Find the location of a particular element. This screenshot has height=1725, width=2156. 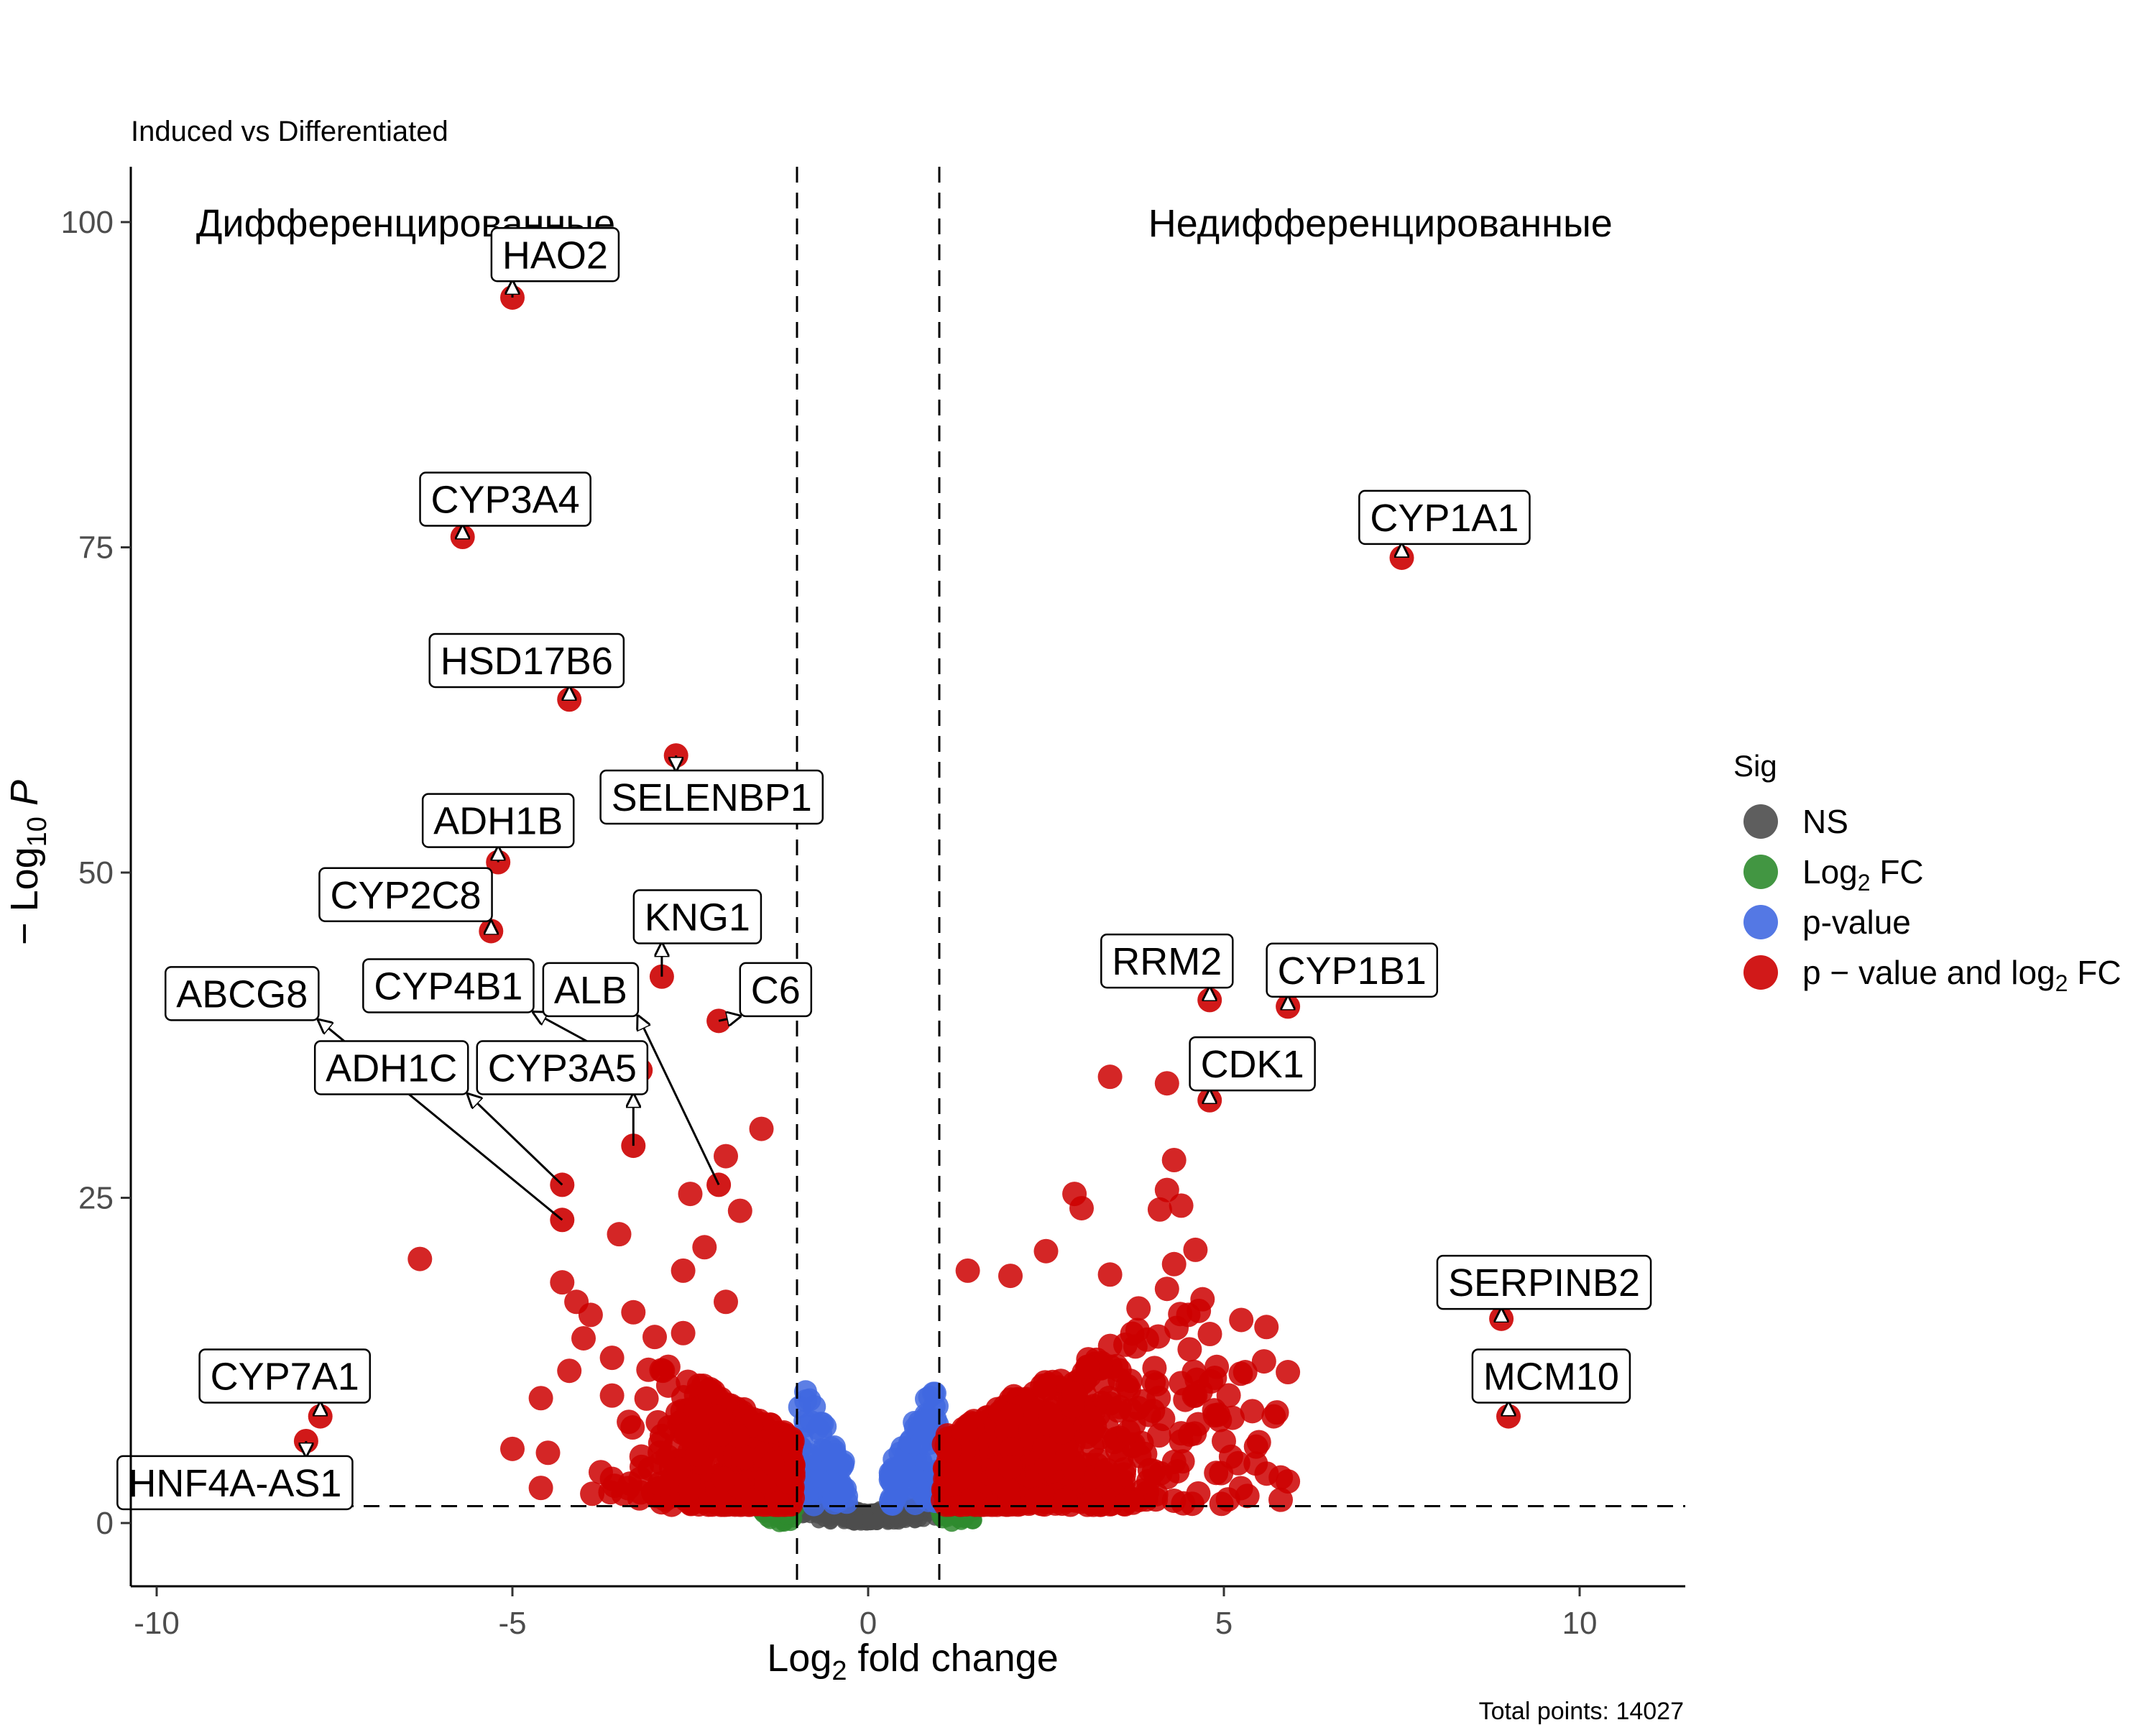

gene-label-kng1: KNG1 is located at coordinates (698, 916).